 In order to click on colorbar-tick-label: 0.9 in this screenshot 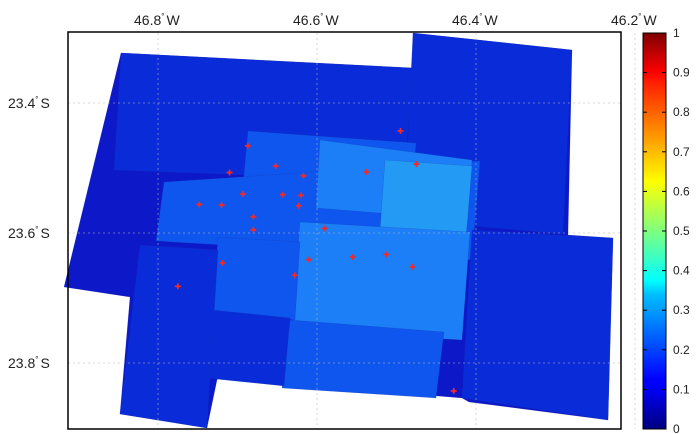, I will do `click(681, 73)`.